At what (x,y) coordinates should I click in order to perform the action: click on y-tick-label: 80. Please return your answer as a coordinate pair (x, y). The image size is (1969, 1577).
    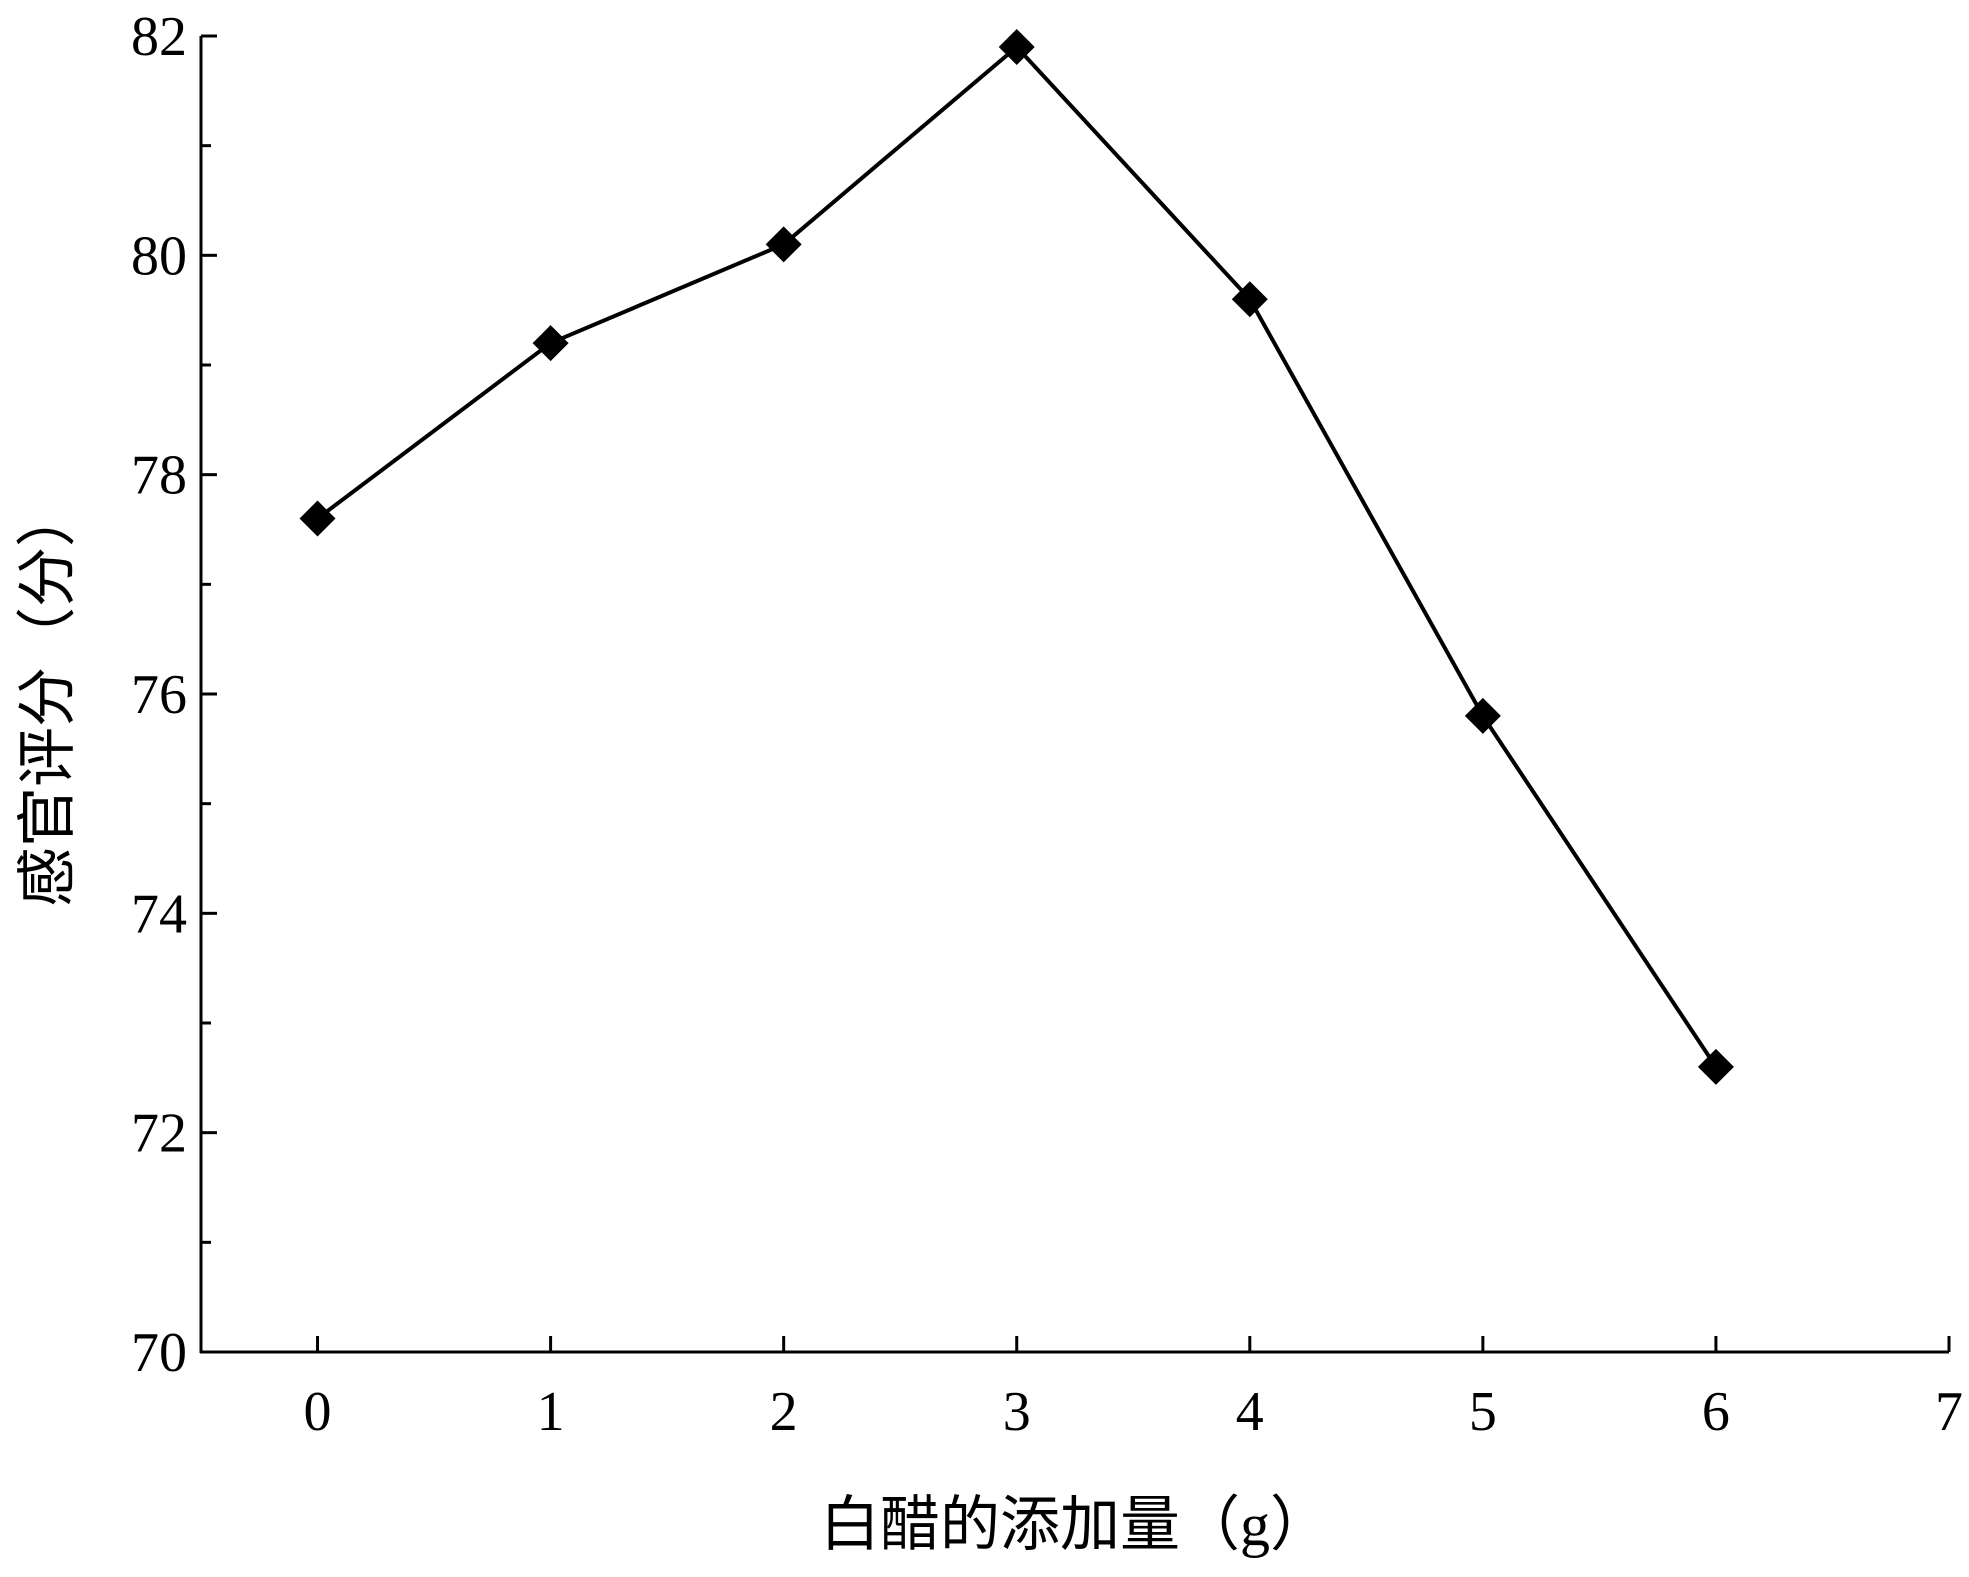
    Looking at the image, I should click on (159, 256).